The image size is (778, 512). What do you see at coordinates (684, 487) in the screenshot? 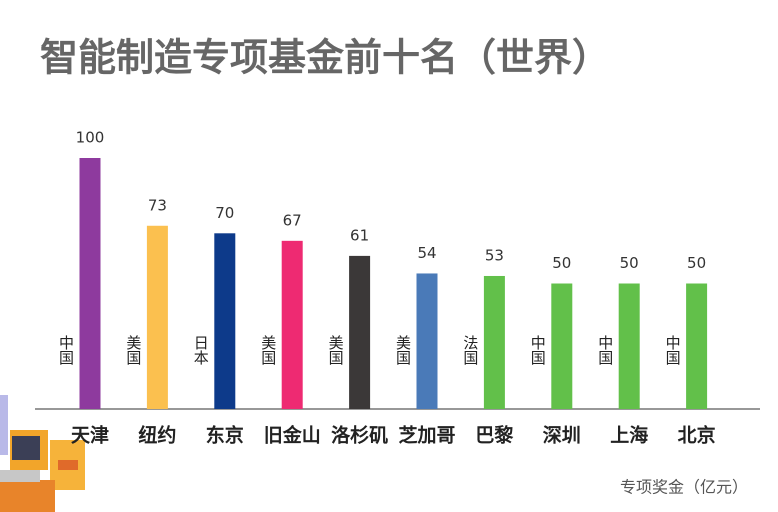
I see `unit-label: 专项奖金（亿元）` at bounding box center [684, 487].